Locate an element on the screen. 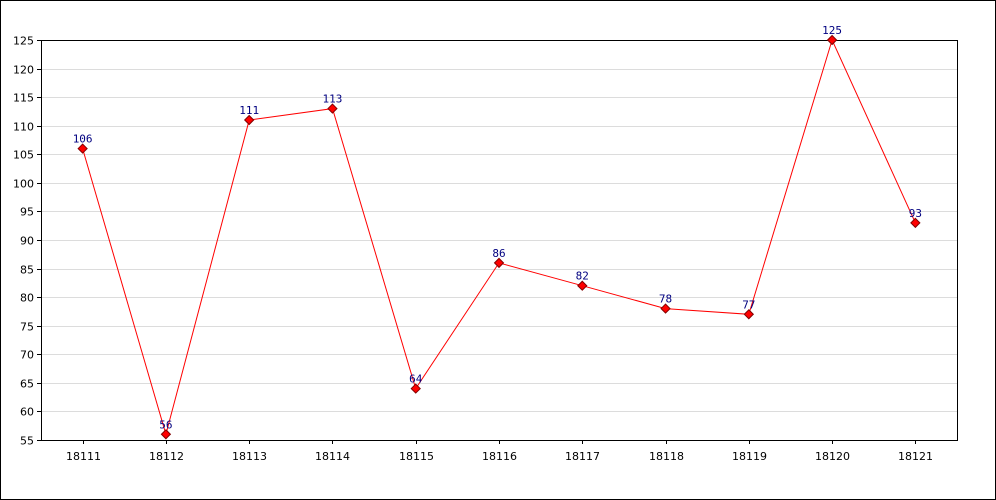 This screenshot has width=996, height=500. y-tick-label: 90 is located at coordinates (27, 241).